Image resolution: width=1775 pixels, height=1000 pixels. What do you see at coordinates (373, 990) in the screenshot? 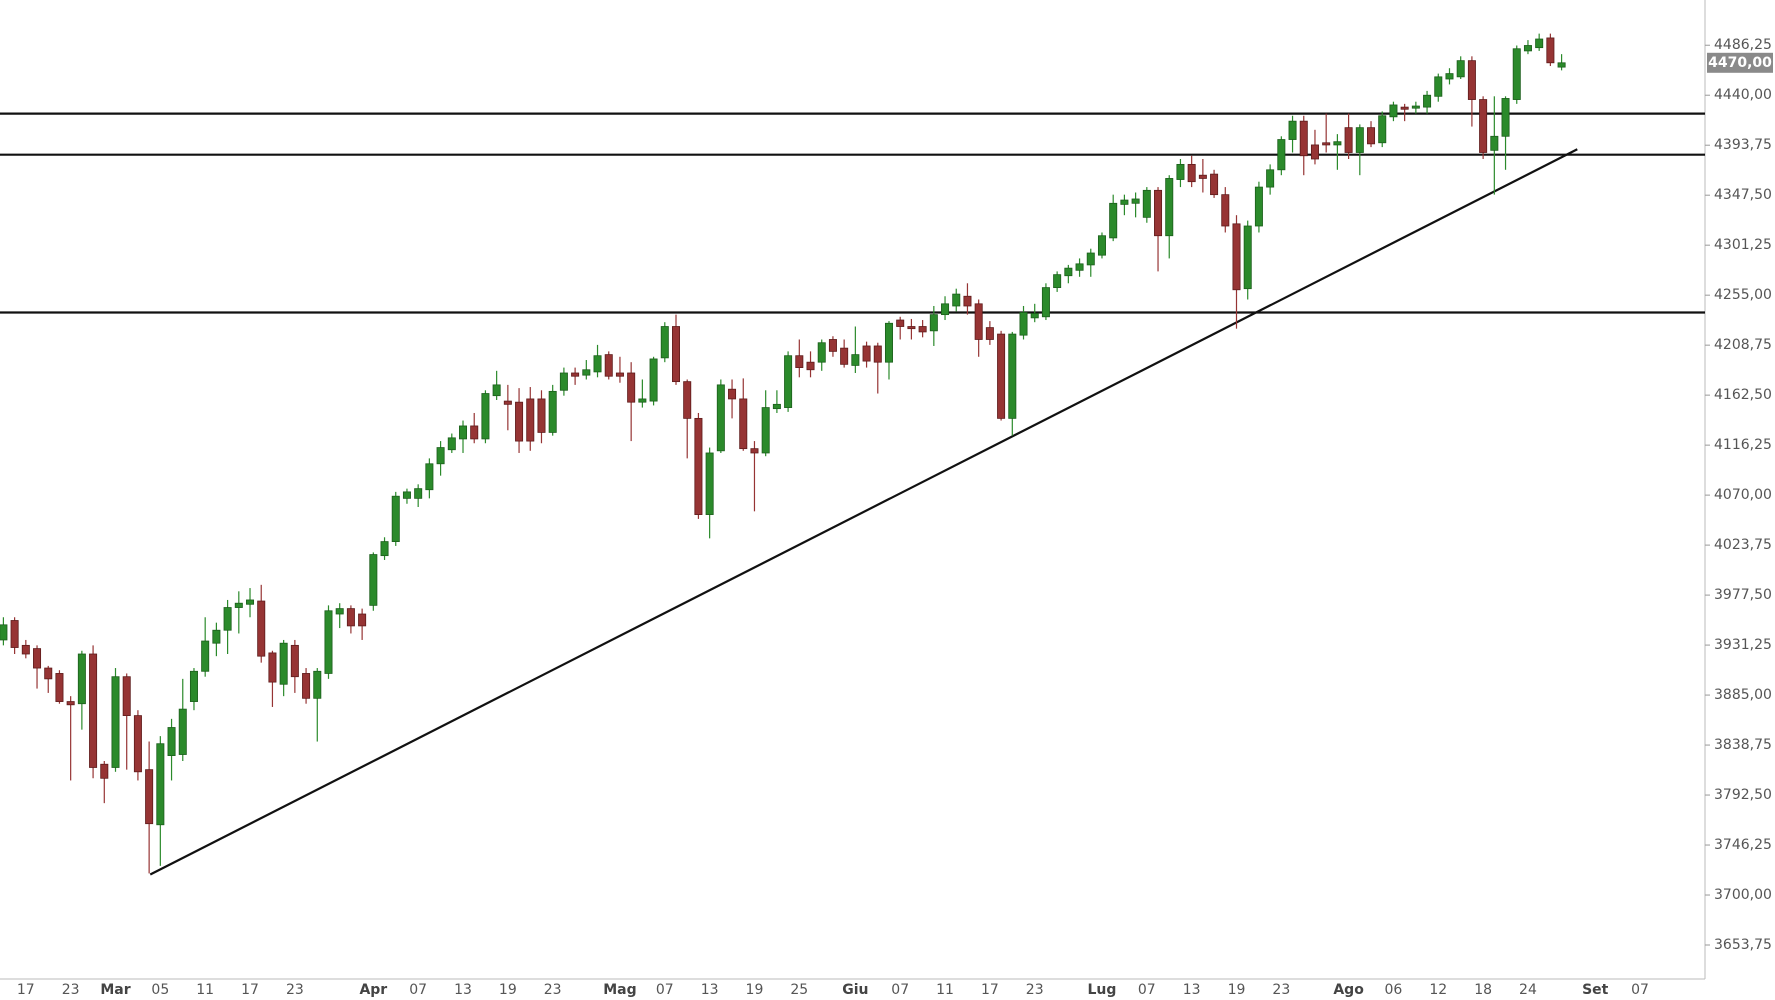
I see `x-tick-label: Apr` at bounding box center [373, 990].